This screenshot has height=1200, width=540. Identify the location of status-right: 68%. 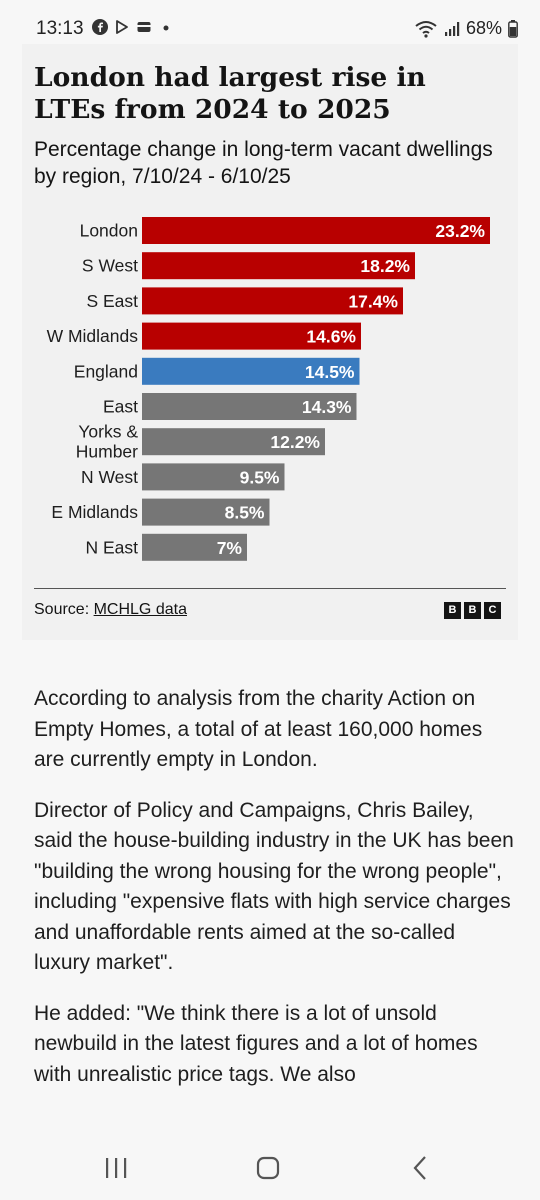
(466, 28).